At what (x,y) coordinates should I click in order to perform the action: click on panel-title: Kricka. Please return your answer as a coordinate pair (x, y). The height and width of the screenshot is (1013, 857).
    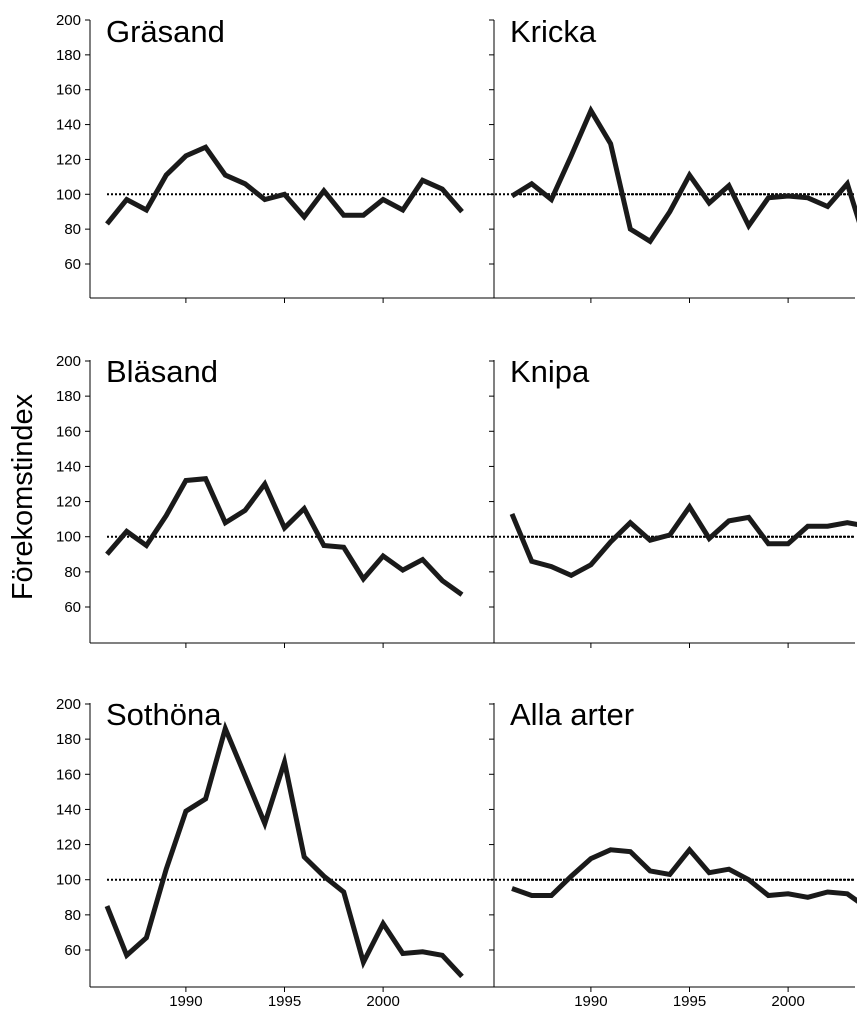
    Looking at the image, I should click on (553, 31).